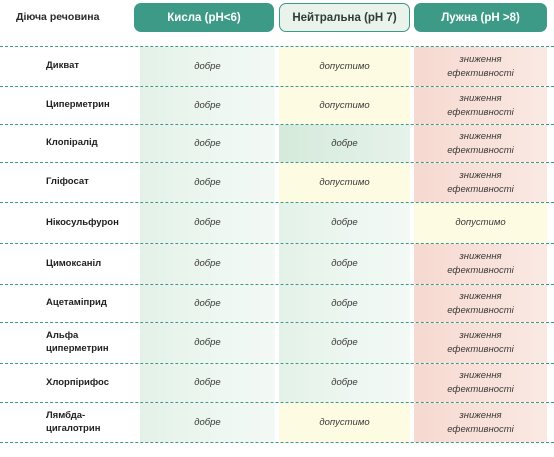  Describe the element at coordinates (74, 263) in the screenshot. I see `substance-name: Цимоксаніл` at that location.